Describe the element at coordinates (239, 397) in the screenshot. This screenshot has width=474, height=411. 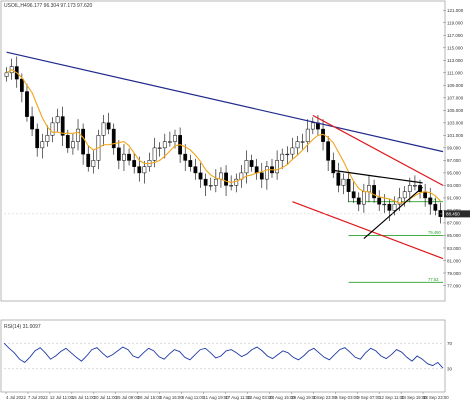
I see `x-tick-label: 17 Aug 11:00` at that location.